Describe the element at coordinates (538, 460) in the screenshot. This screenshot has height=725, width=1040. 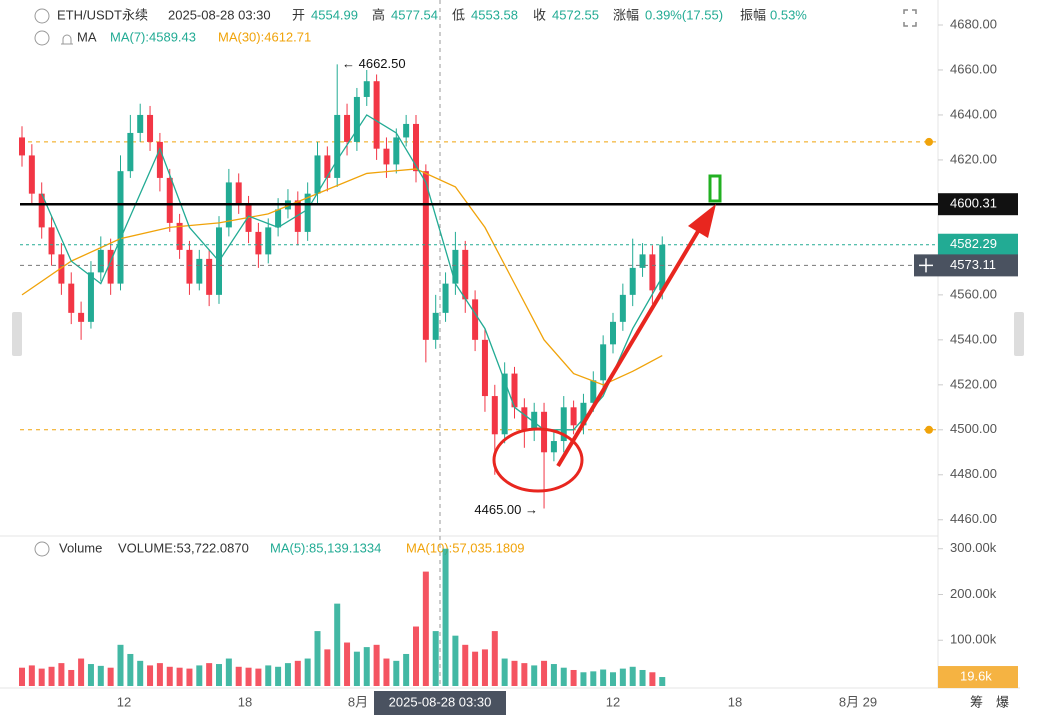
I see `annotation-circle` at that location.